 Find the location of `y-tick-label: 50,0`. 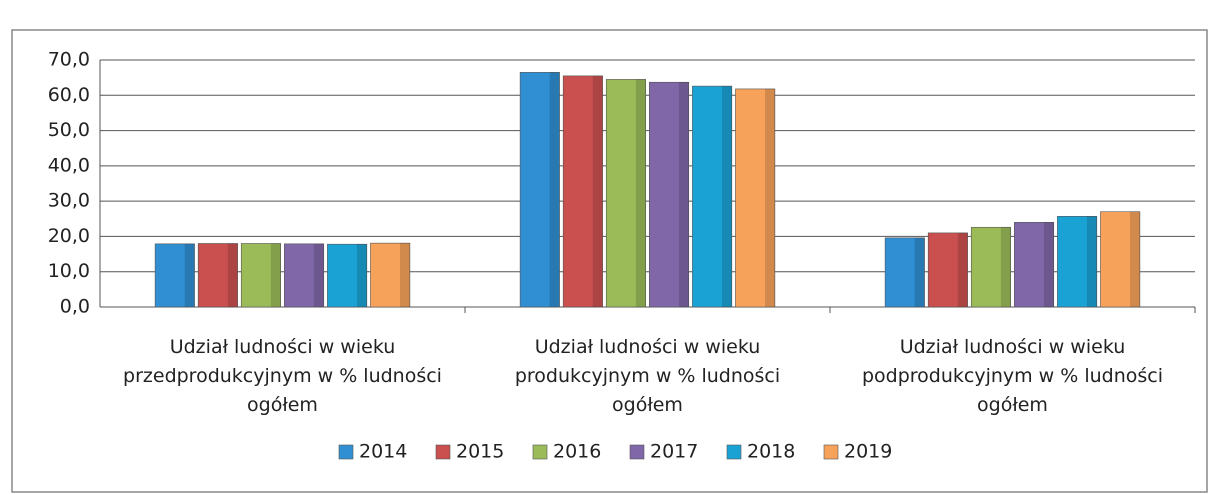

y-tick-label: 50,0 is located at coordinates (69, 130).